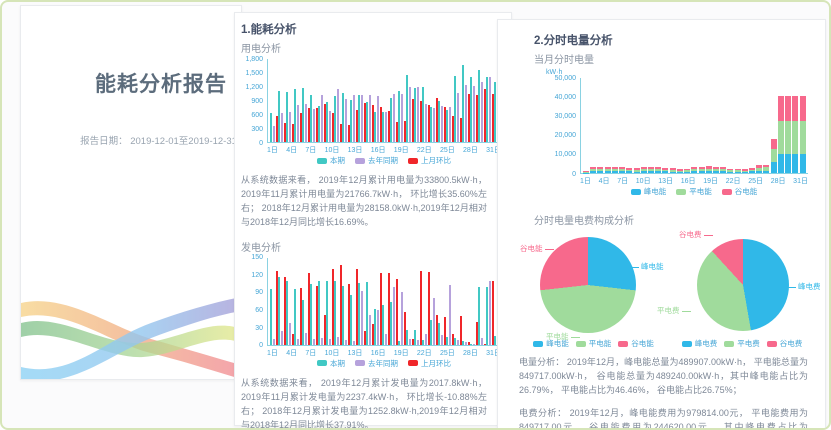 The height and width of the screenshot is (430, 831). What do you see at coordinates (257, 258) in the screenshot?
I see `y-axis-tick-label: 150` at bounding box center [257, 258].